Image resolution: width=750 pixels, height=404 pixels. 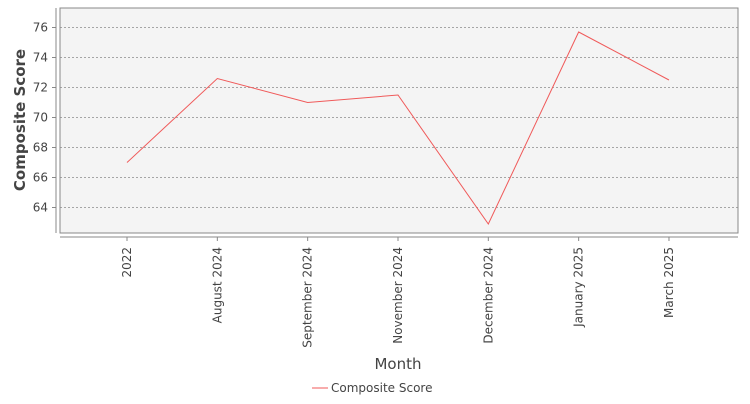 What do you see at coordinates (397, 364) in the screenshot?
I see `x-axis-title: Month` at bounding box center [397, 364].